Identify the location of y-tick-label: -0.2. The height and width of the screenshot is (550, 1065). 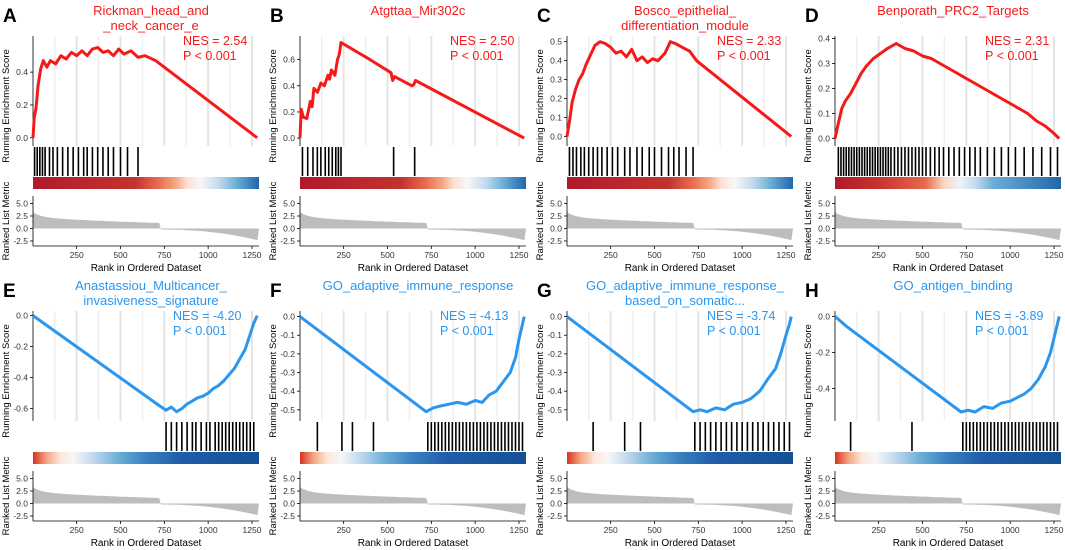
(822, 352).